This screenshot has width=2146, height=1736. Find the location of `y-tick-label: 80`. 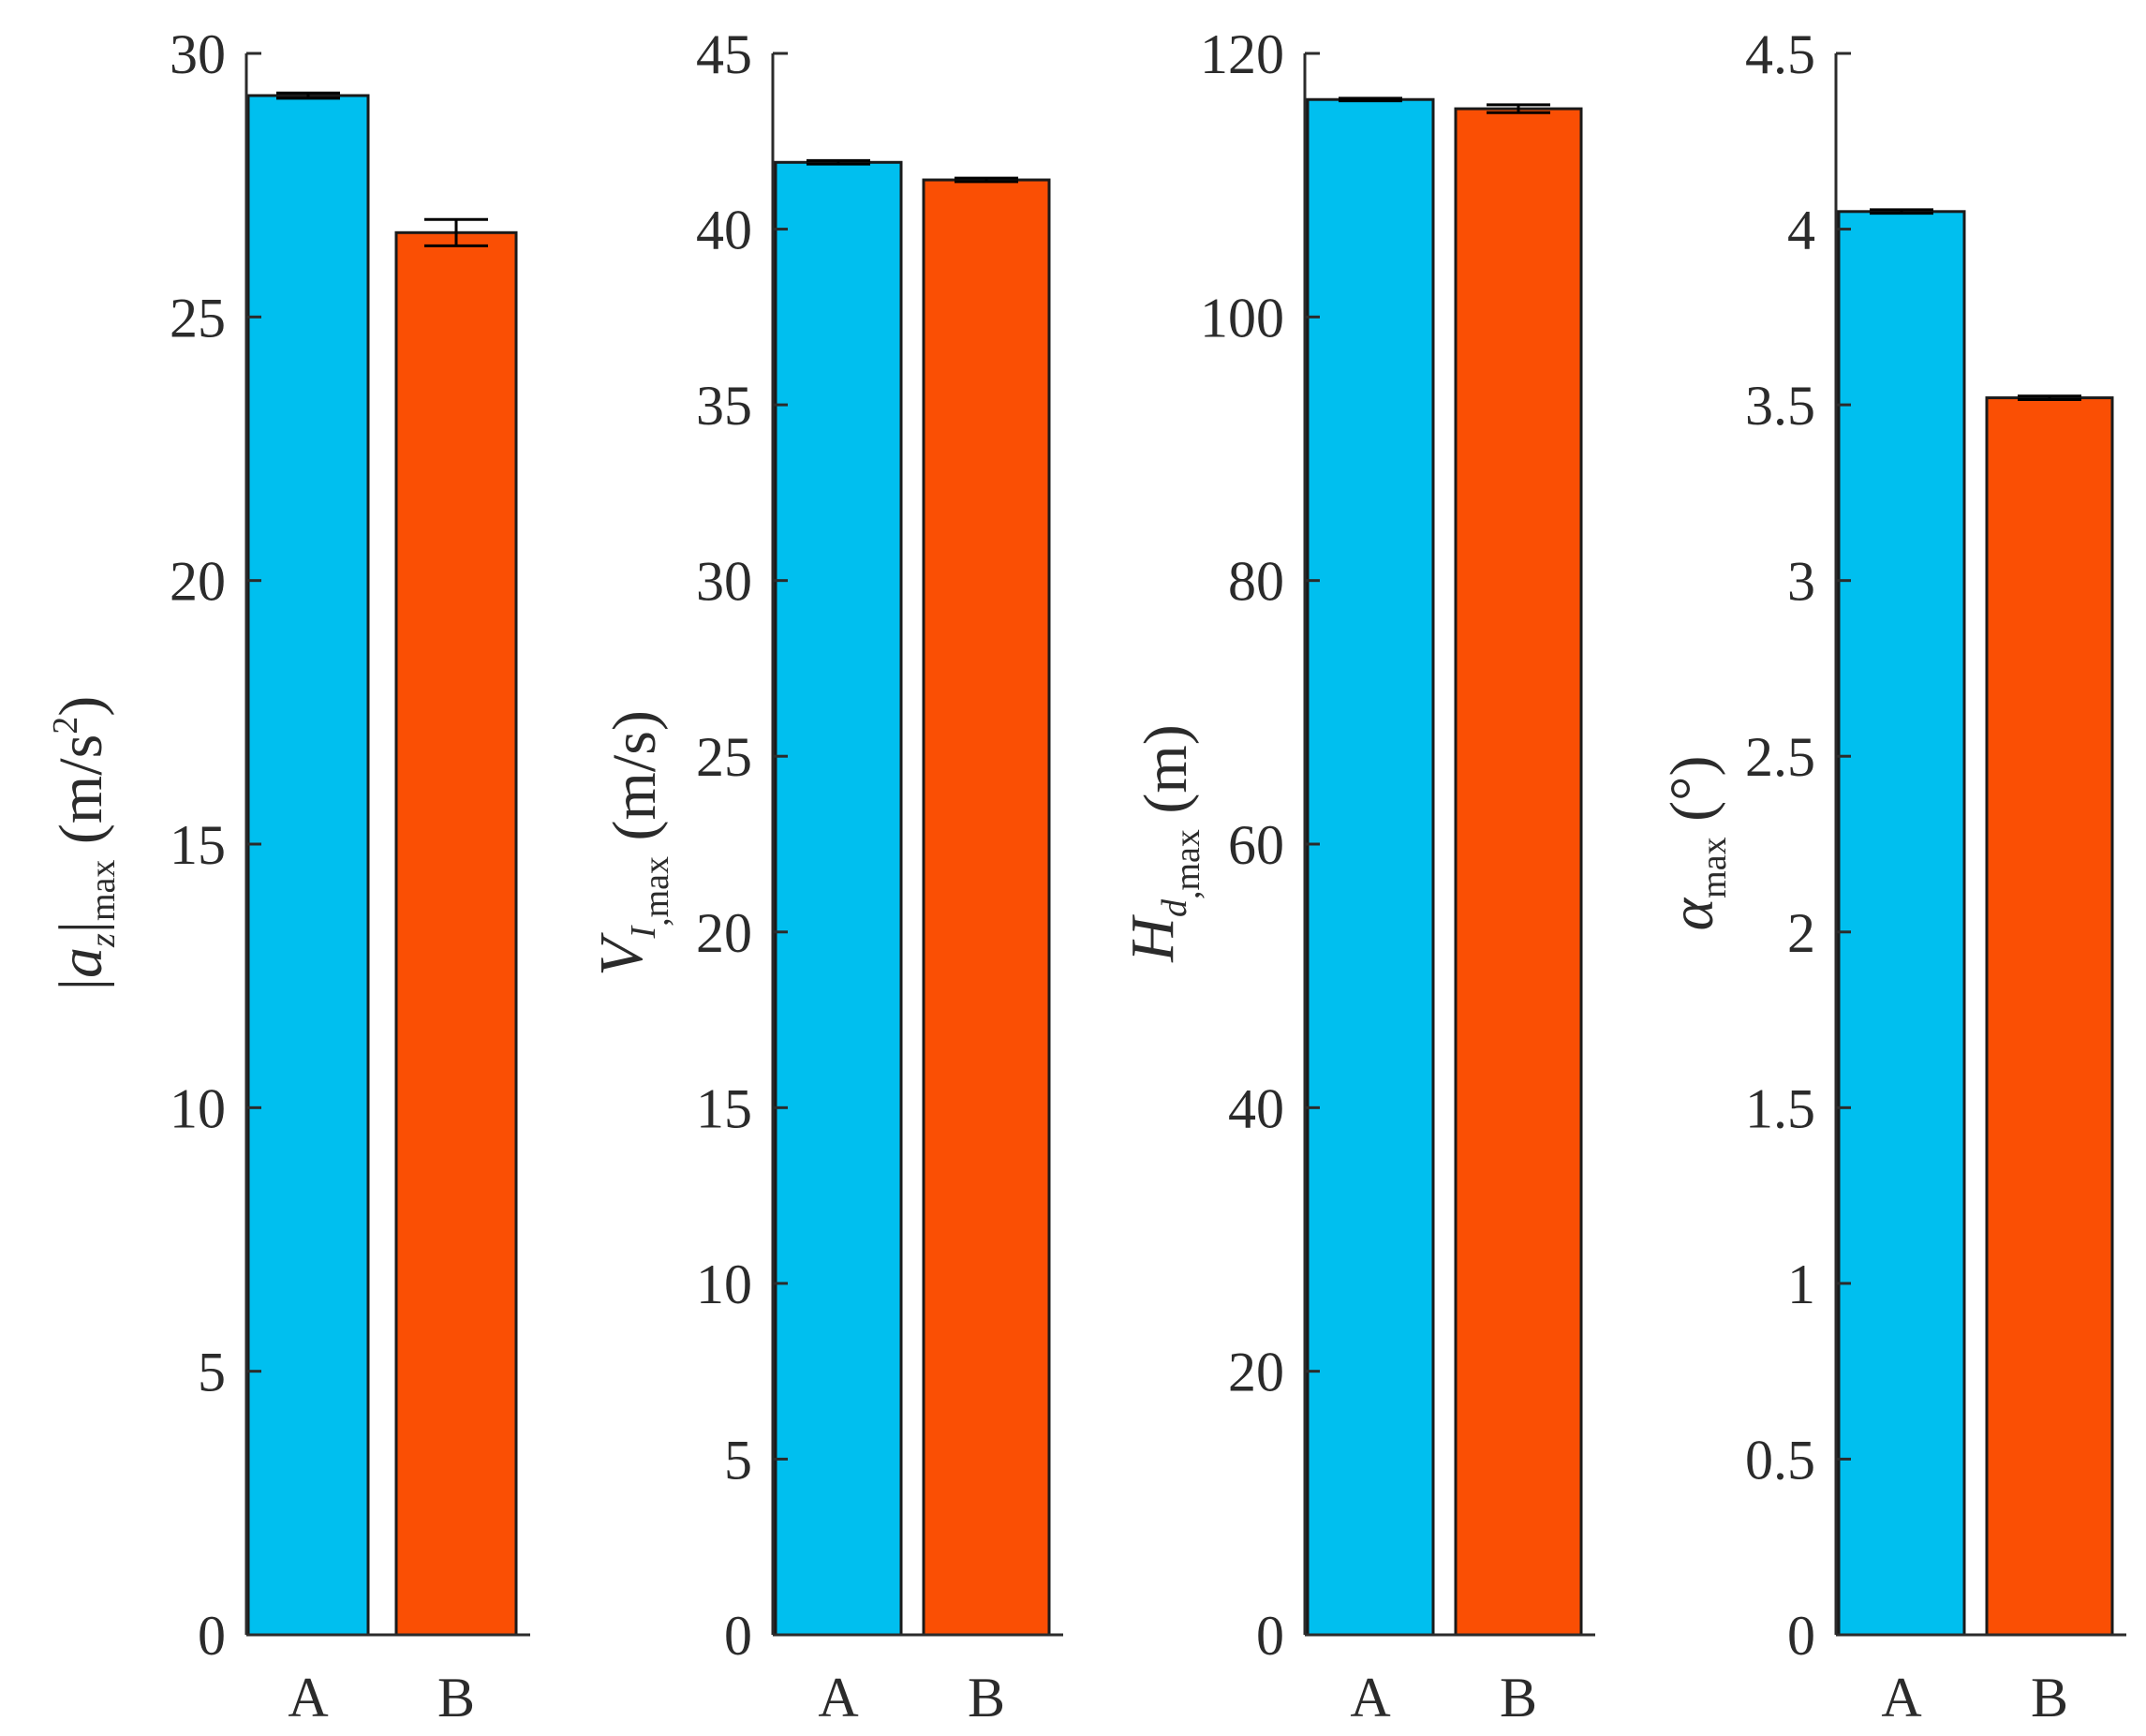

y-tick-label: 80 is located at coordinates (1256, 582).